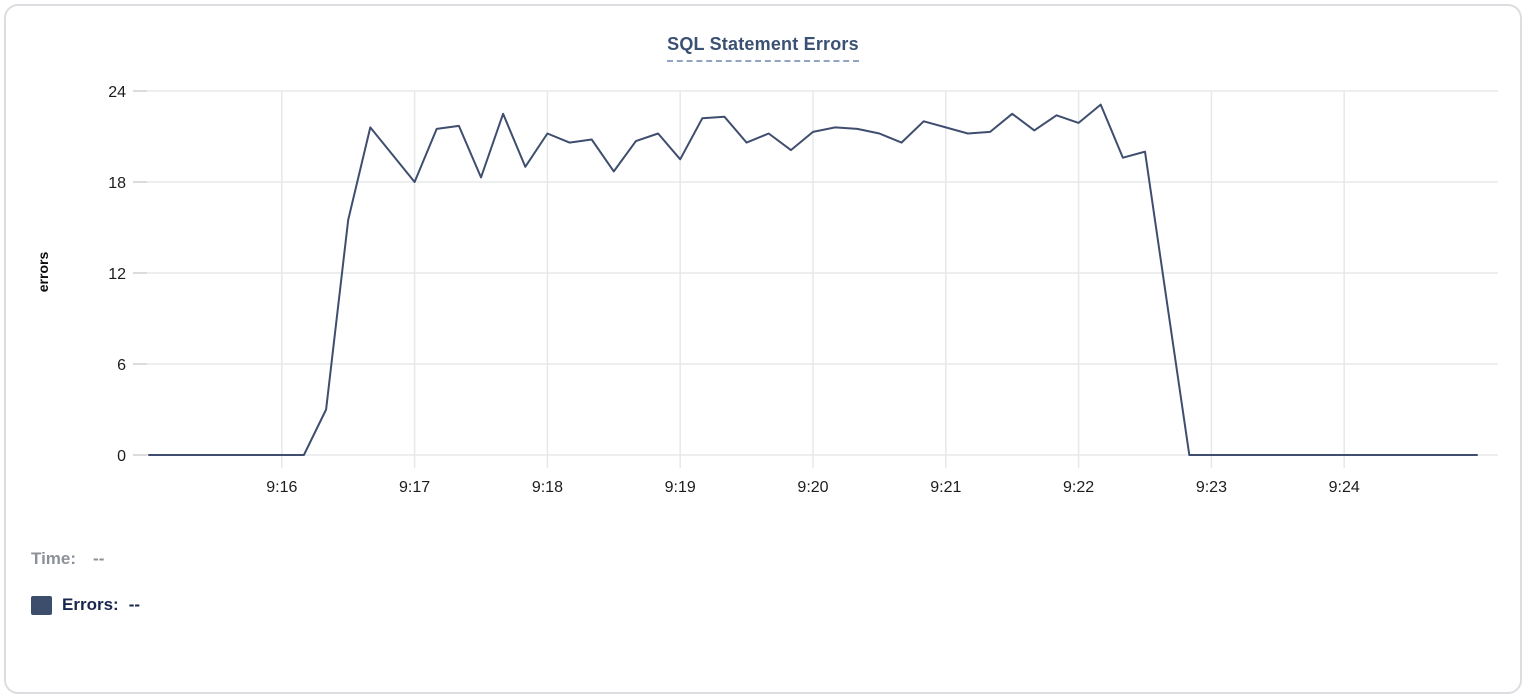 This screenshot has width=1528, height=694. What do you see at coordinates (1211, 487) in the screenshot?
I see `x-tick-label: 9:23` at bounding box center [1211, 487].